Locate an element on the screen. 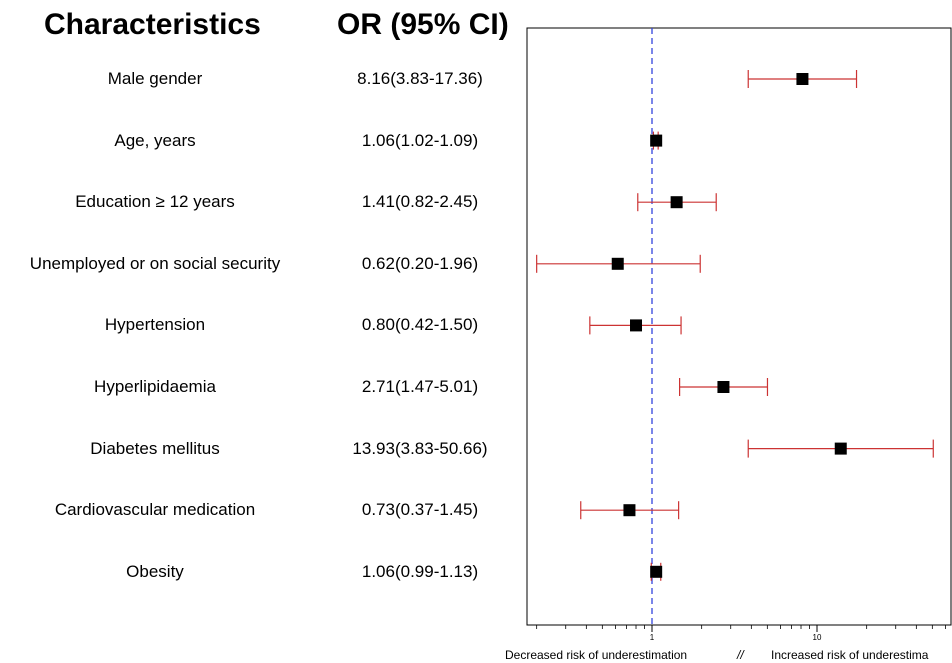 The width and height of the screenshot is (952, 663). row-label: Diabetes mellitus is located at coordinates (155, 448).